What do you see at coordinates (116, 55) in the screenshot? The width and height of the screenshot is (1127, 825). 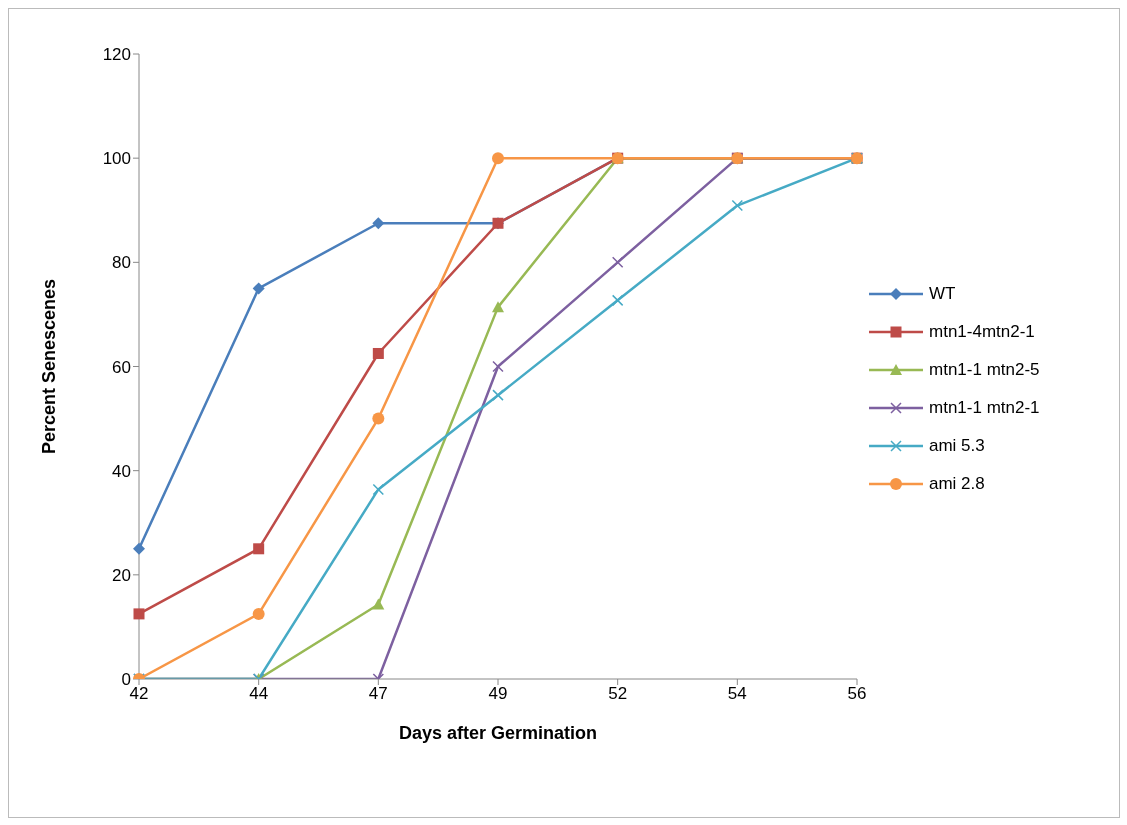 I see `y-tick-label: 120` at bounding box center [116, 55].